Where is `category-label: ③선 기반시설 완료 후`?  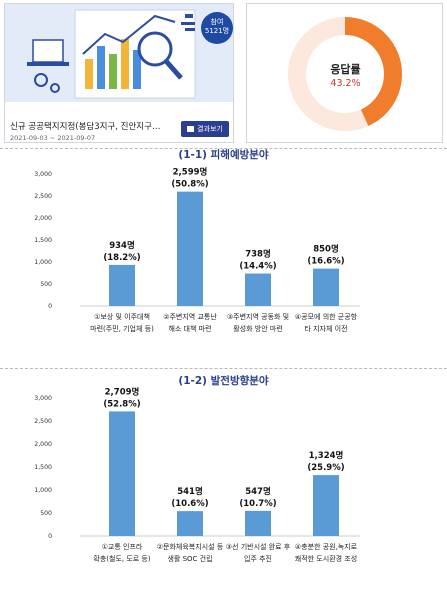
category-label: ③선 기반시설 완료 후 is located at coordinates (258, 546).